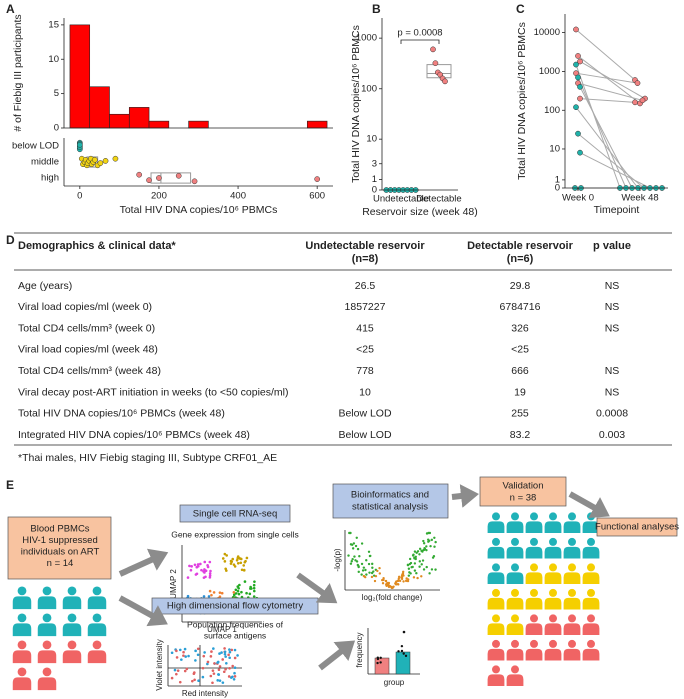 Image resolution: width=684 pixels, height=699 pixels. I want to click on y-axis-title: # of Fiebig III participants, so click(18, 72).